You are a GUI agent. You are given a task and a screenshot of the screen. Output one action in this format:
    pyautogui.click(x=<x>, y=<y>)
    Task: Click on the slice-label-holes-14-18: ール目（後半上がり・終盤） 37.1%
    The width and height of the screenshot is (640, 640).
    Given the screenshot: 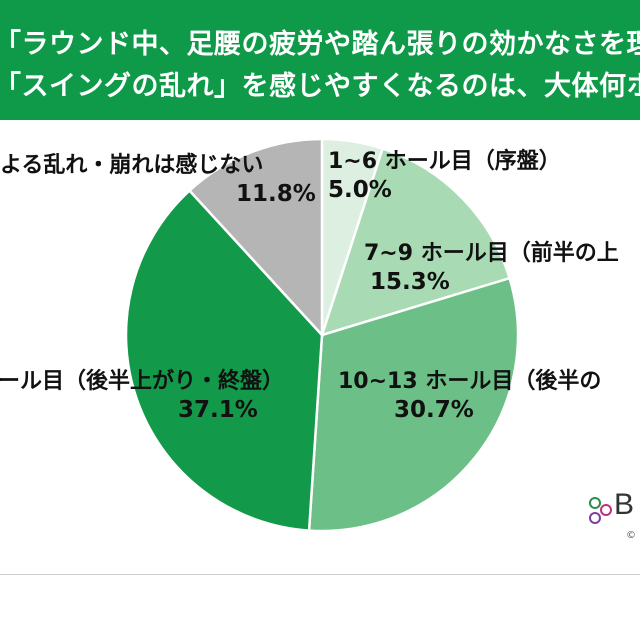 What is the action you would take?
    pyautogui.click(x=142, y=396)
    